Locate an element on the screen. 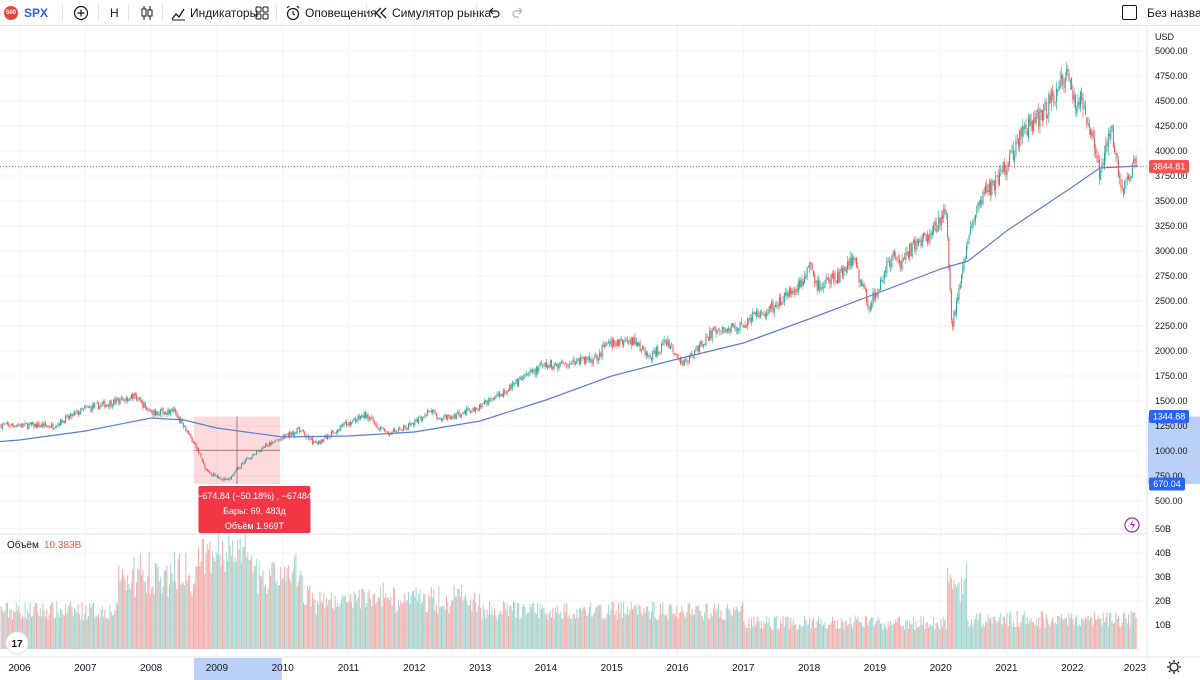  tradingview-logo-icon: 17 is located at coordinates (17, 643).